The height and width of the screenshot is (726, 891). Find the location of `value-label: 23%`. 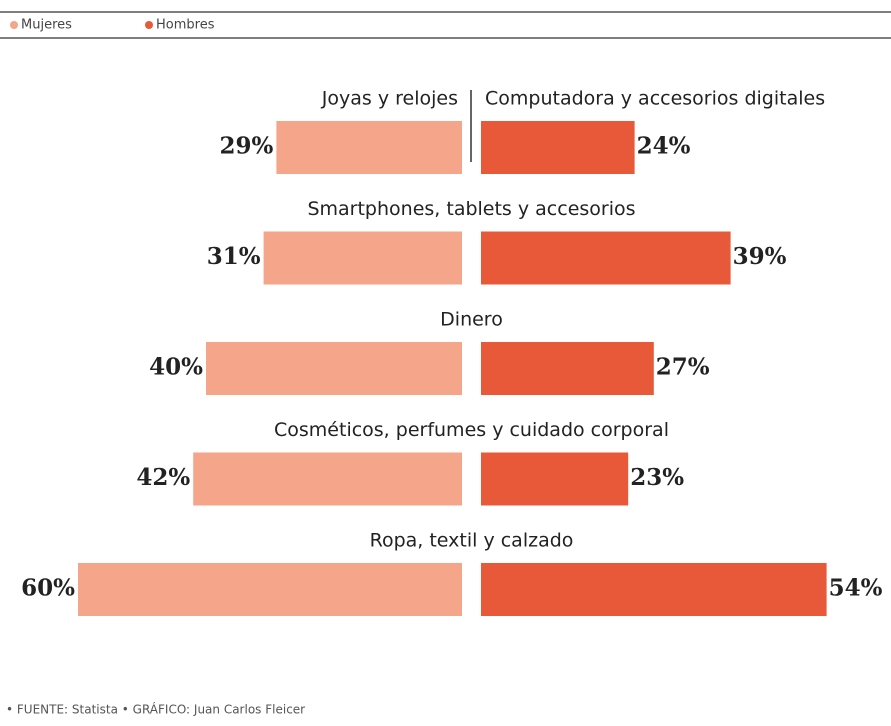

value-label: 23% is located at coordinates (657, 477).